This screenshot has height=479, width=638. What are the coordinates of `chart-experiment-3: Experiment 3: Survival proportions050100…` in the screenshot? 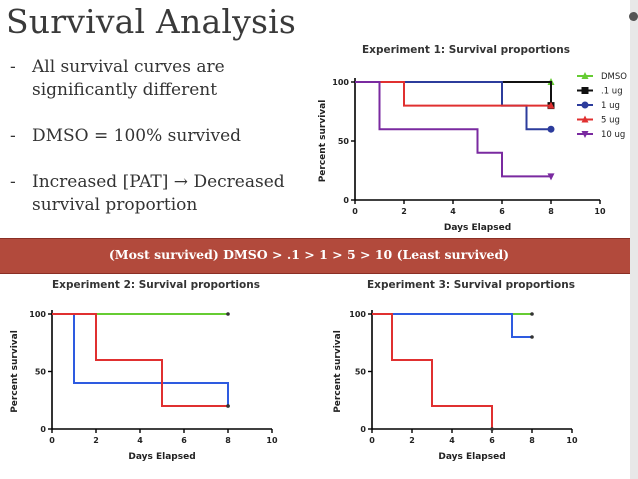 It's located at (455, 370).